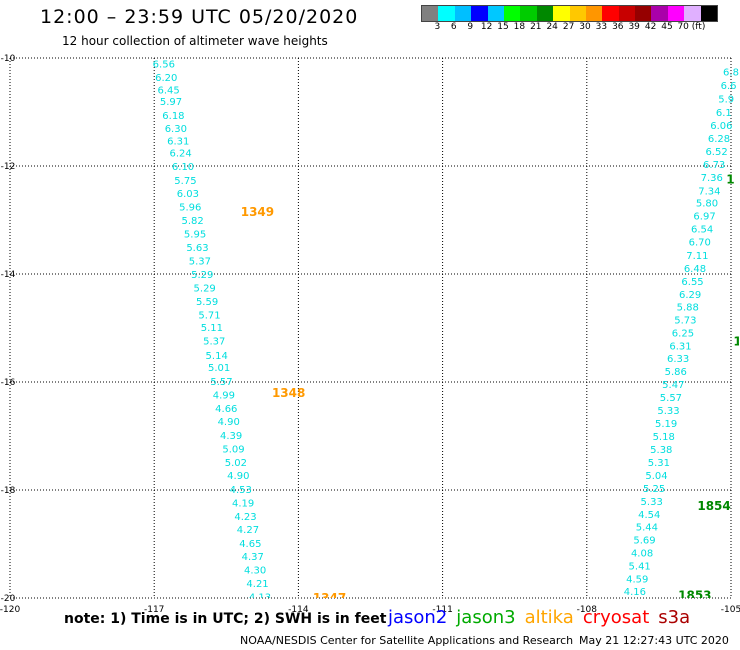 Image resolution: width=740 pixels, height=650 pixels. I want to click on wave-height-label: 5.69, so click(644, 541).